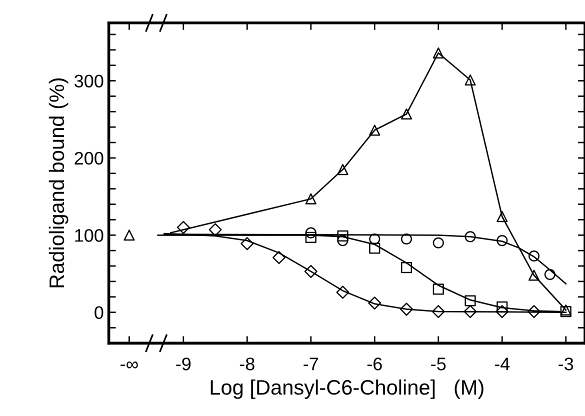  What do you see at coordinates (183, 364) in the screenshot?
I see `x-tick-label: -9` at bounding box center [183, 364].